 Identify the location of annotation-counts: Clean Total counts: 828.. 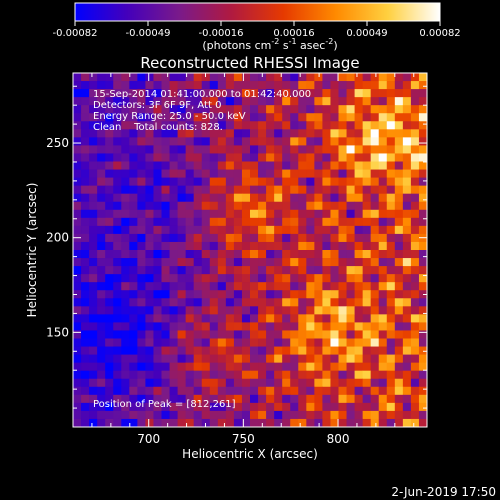
(158, 127).